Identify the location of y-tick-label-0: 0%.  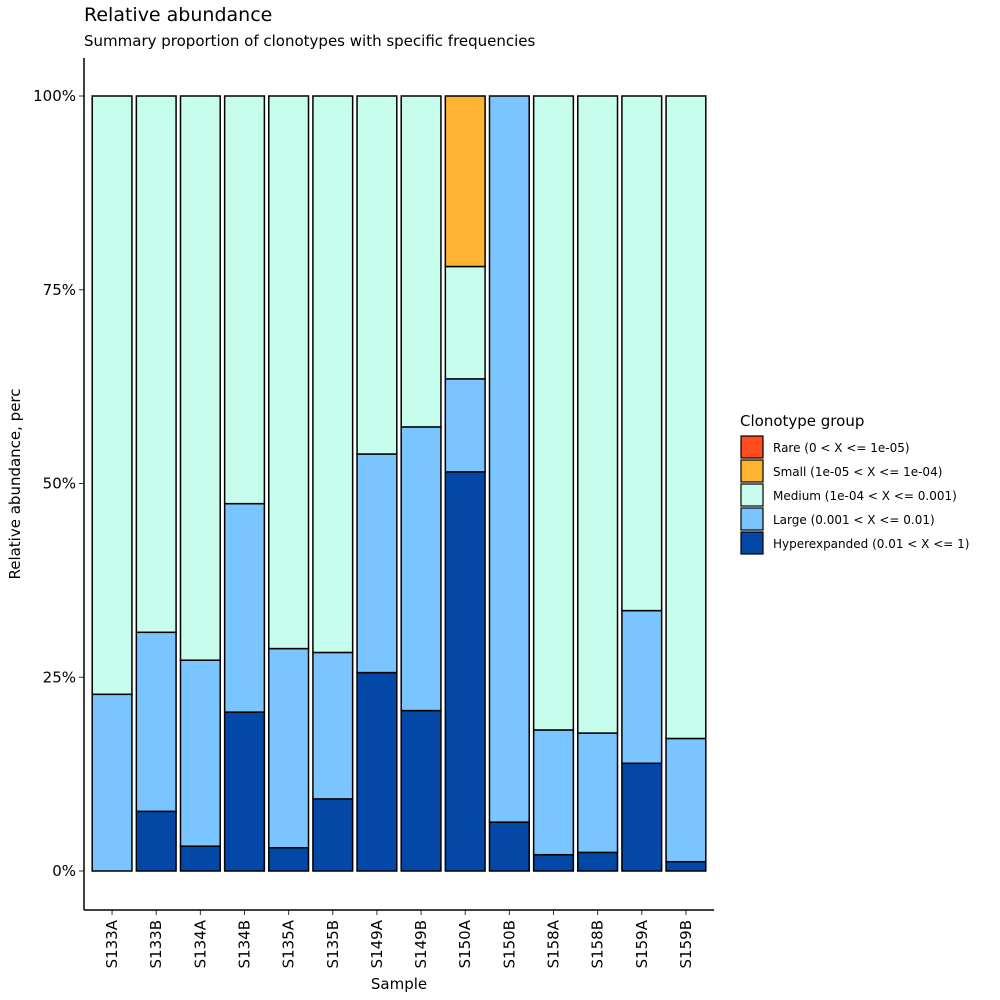
(64, 871).